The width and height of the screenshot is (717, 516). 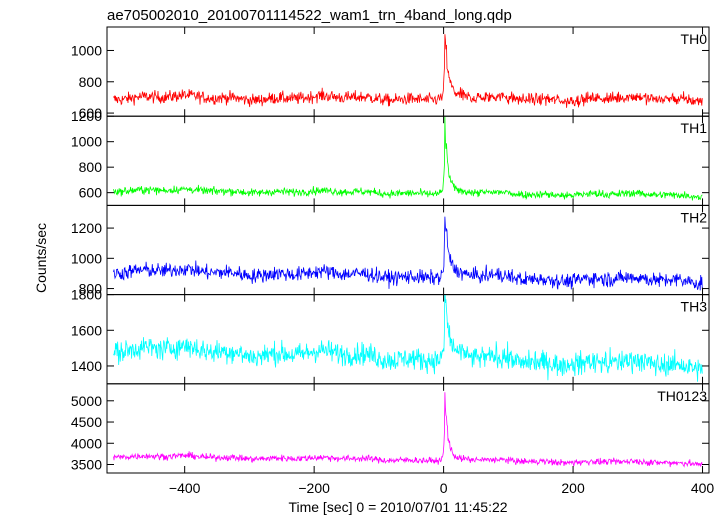 I want to click on series-line-th2, so click(x=408, y=253).